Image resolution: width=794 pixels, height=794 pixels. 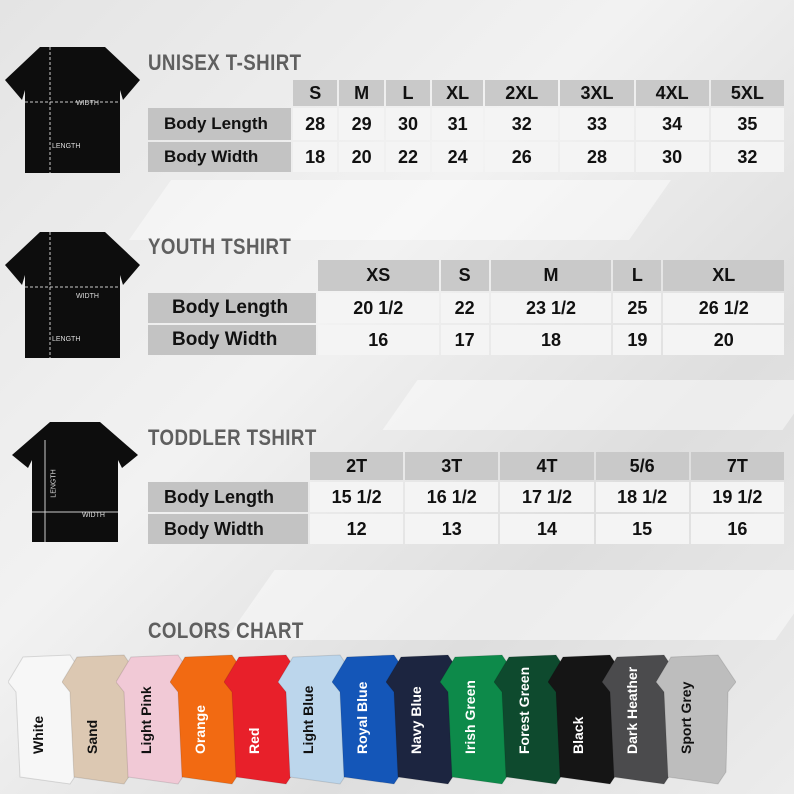 What do you see at coordinates (225, 62) in the screenshot?
I see `unisex-title: UNISEX T-SHIRT` at bounding box center [225, 62].